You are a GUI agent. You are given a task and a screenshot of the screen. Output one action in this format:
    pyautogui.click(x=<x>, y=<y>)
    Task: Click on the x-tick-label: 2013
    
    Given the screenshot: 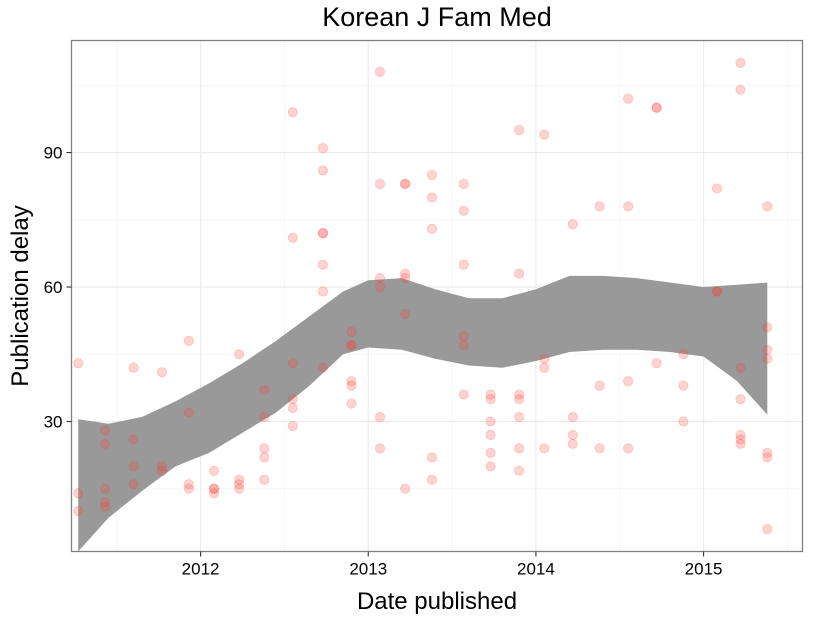 What is the action you would take?
    pyautogui.click(x=368, y=569)
    